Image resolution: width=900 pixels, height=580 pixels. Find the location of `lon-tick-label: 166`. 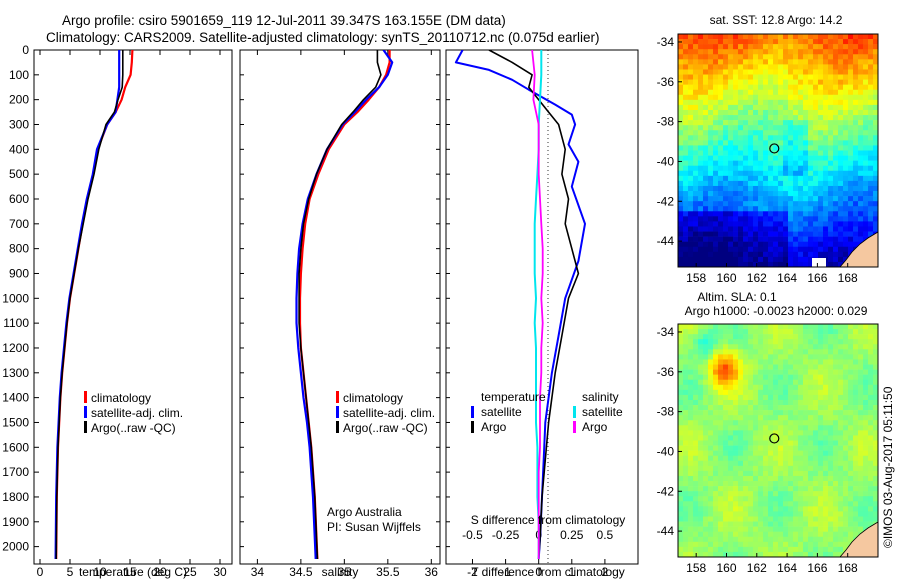

lon-tick-label: 166 is located at coordinates (817, 278).